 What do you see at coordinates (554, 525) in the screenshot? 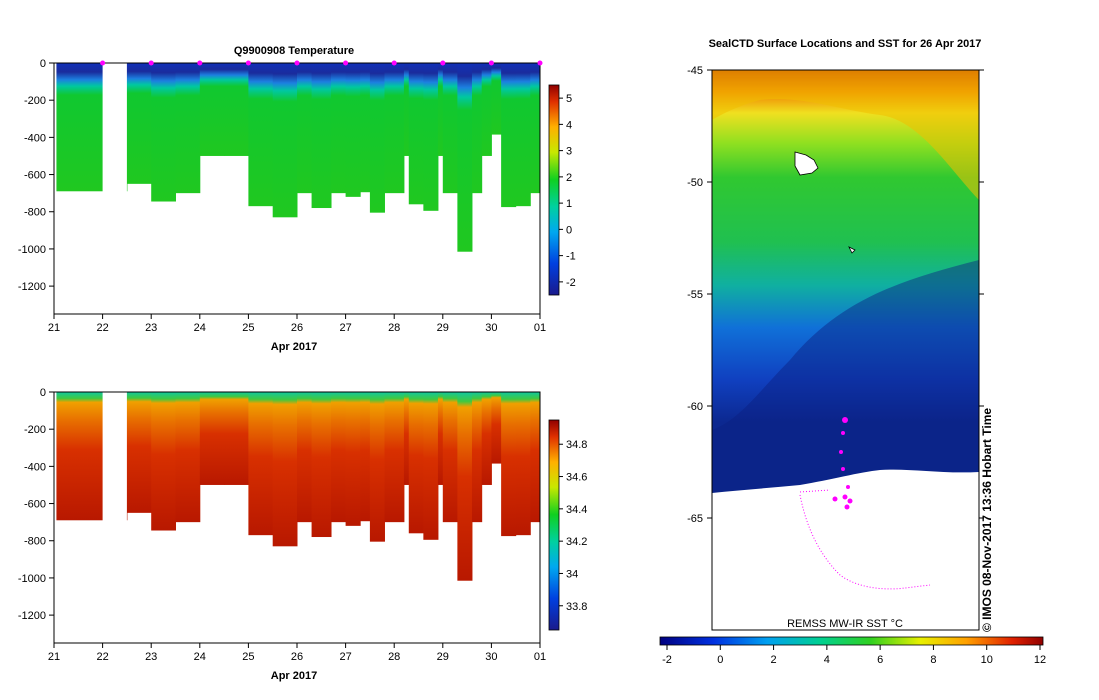
I see `salinity-colorbar` at bounding box center [554, 525].